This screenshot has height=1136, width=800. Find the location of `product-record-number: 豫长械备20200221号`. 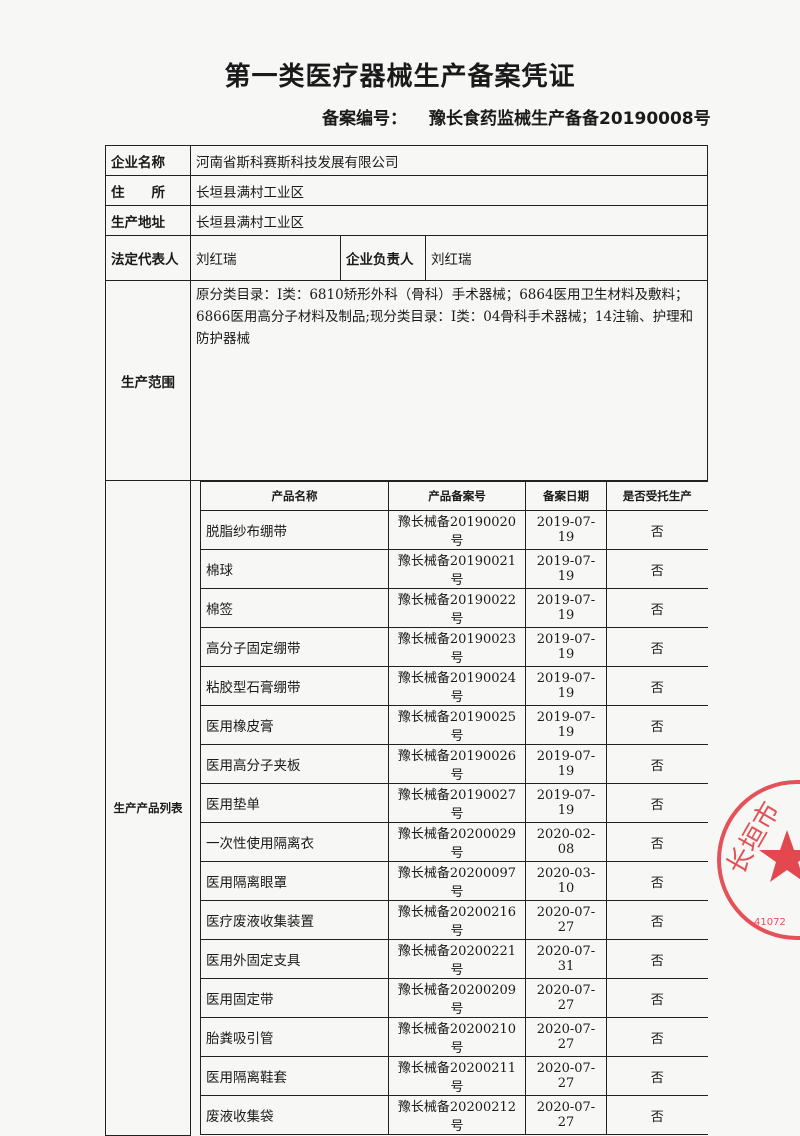

product-record-number: 豫长械备20200221号 is located at coordinates (457, 959).